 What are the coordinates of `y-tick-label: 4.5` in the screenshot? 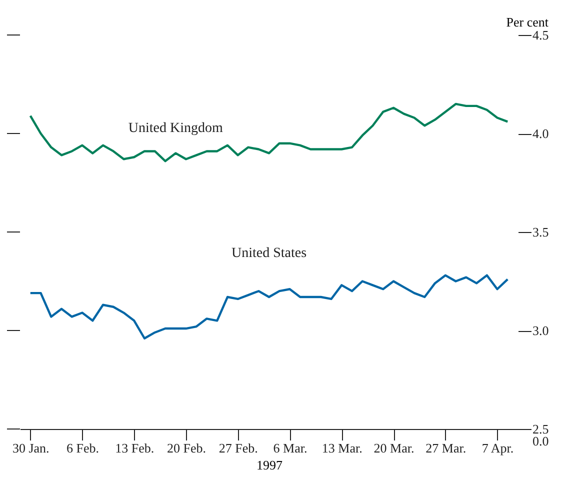 It's located at (540, 35).